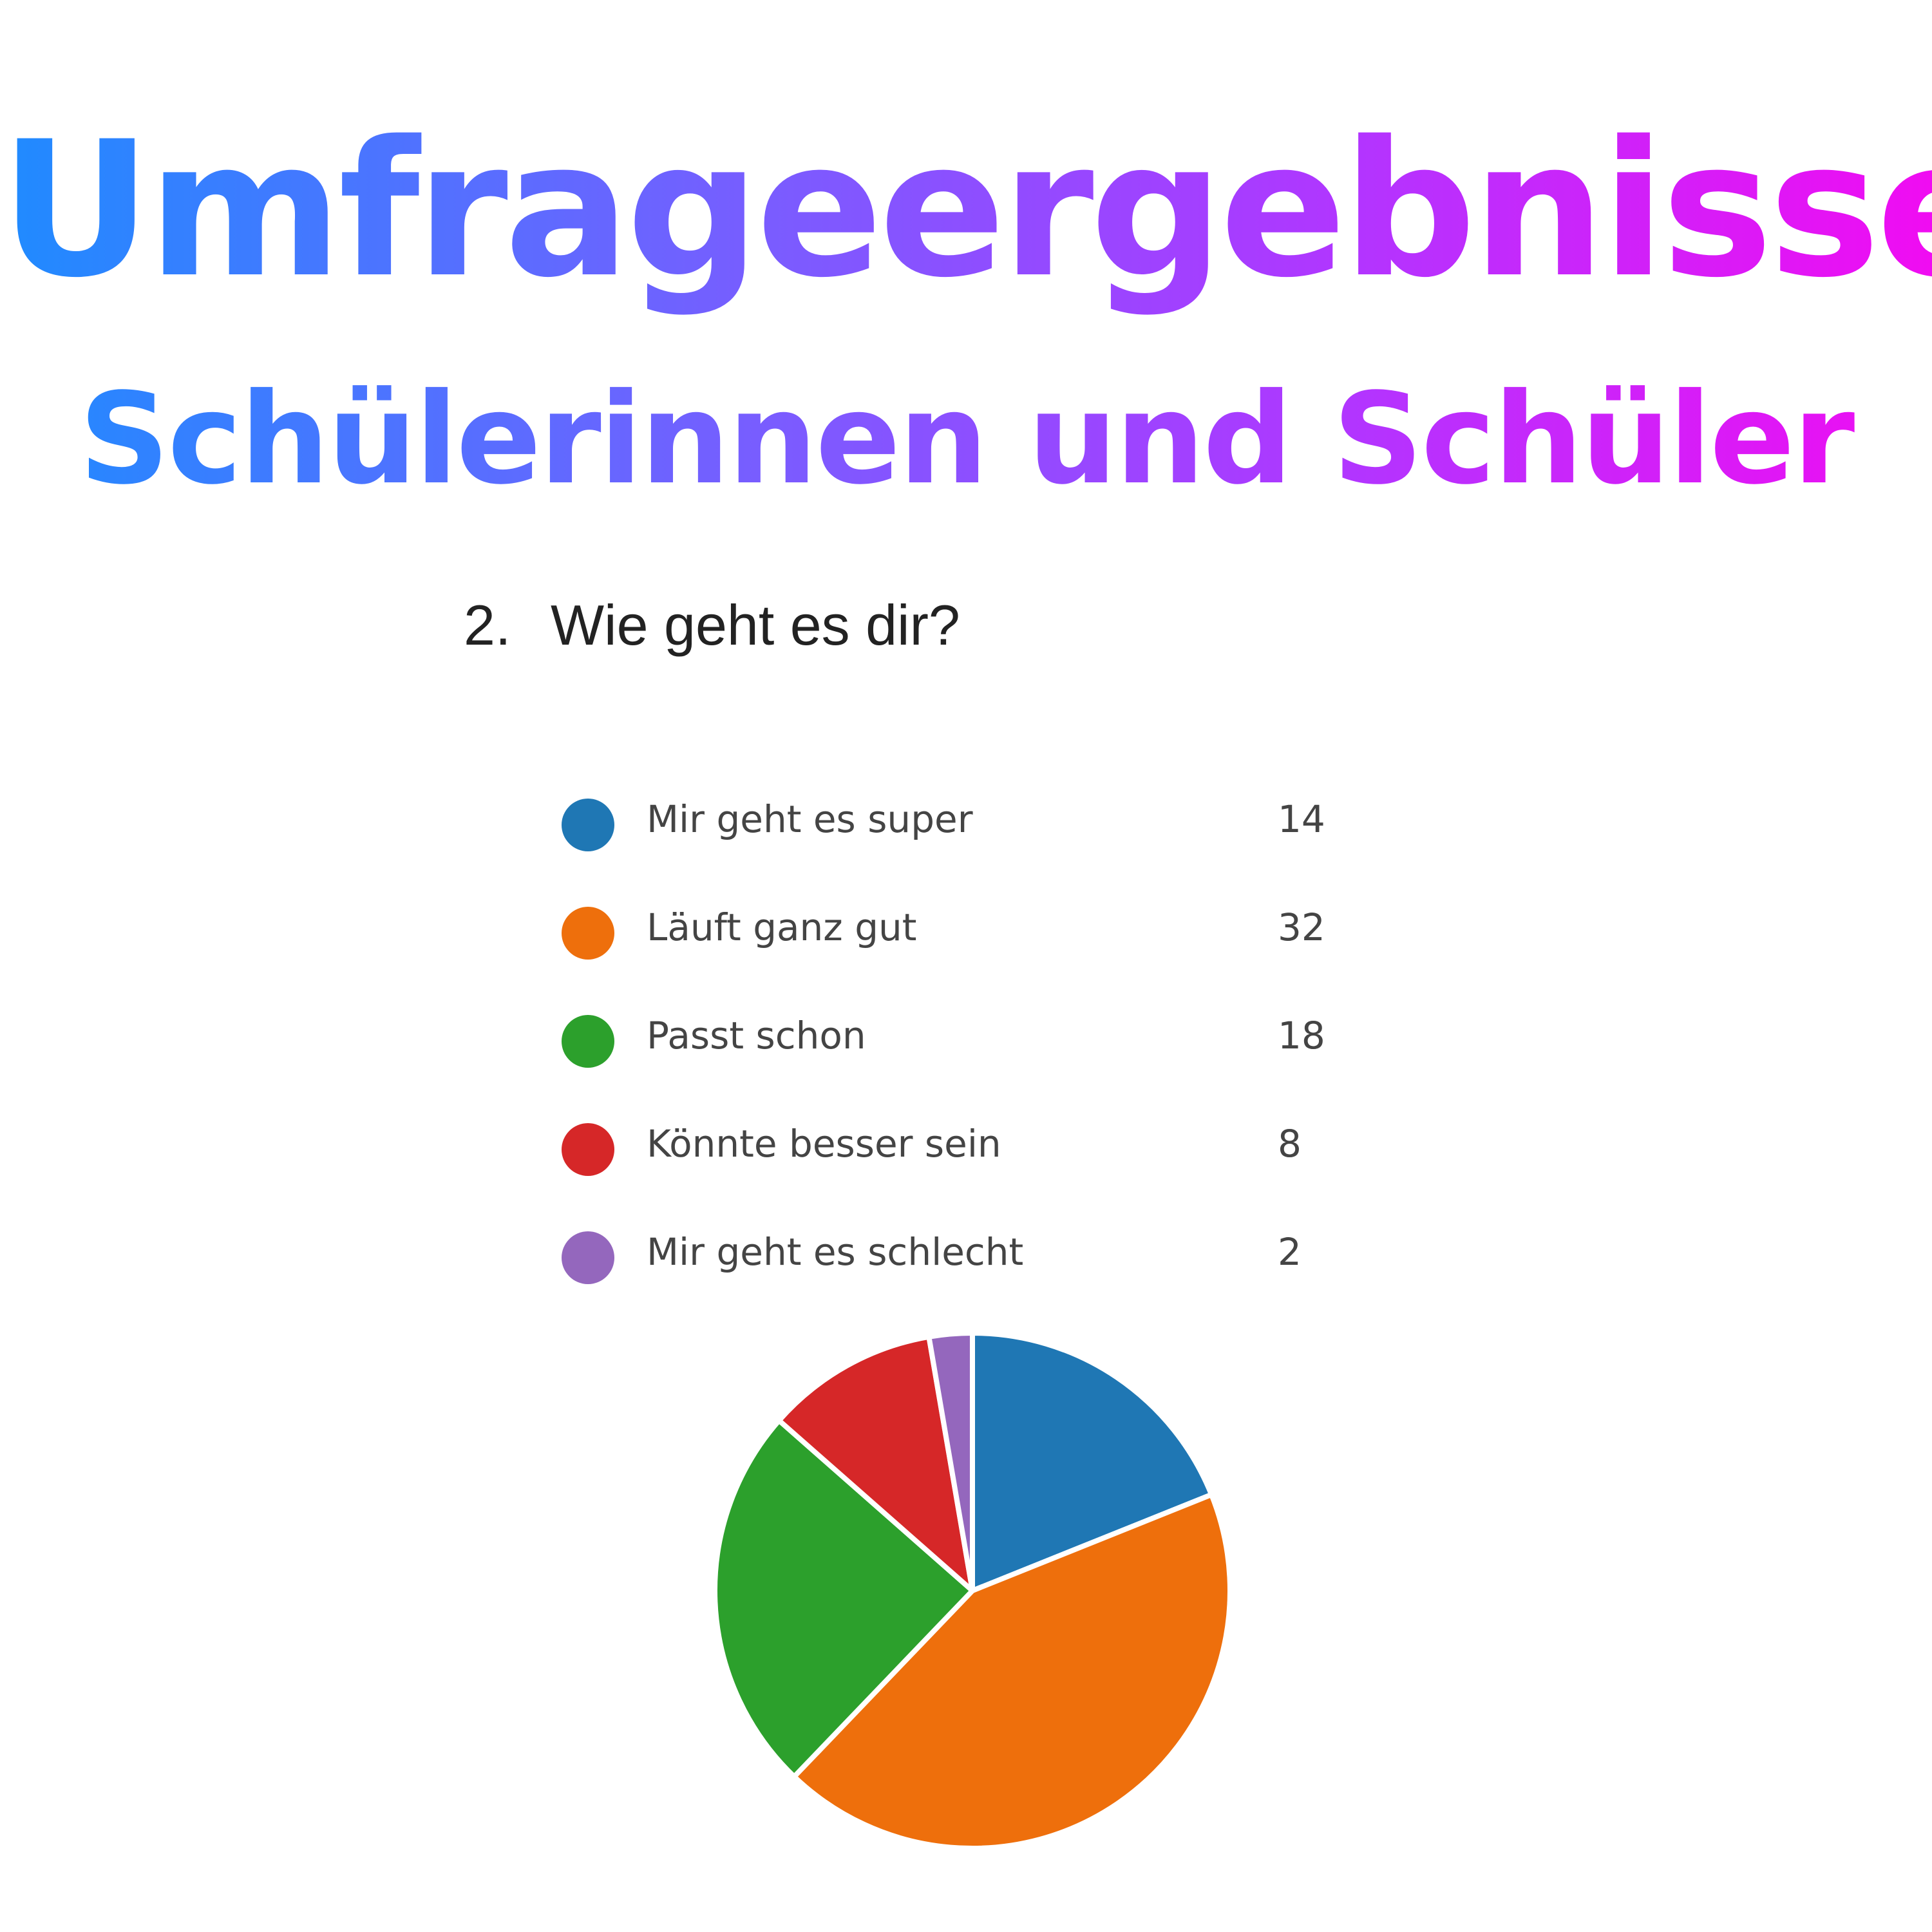 This screenshot has height=1932, width=1932. What do you see at coordinates (980, 1037) in the screenshot?
I see `legend-item-passt-schon: Passt schon 18` at bounding box center [980, 1037].